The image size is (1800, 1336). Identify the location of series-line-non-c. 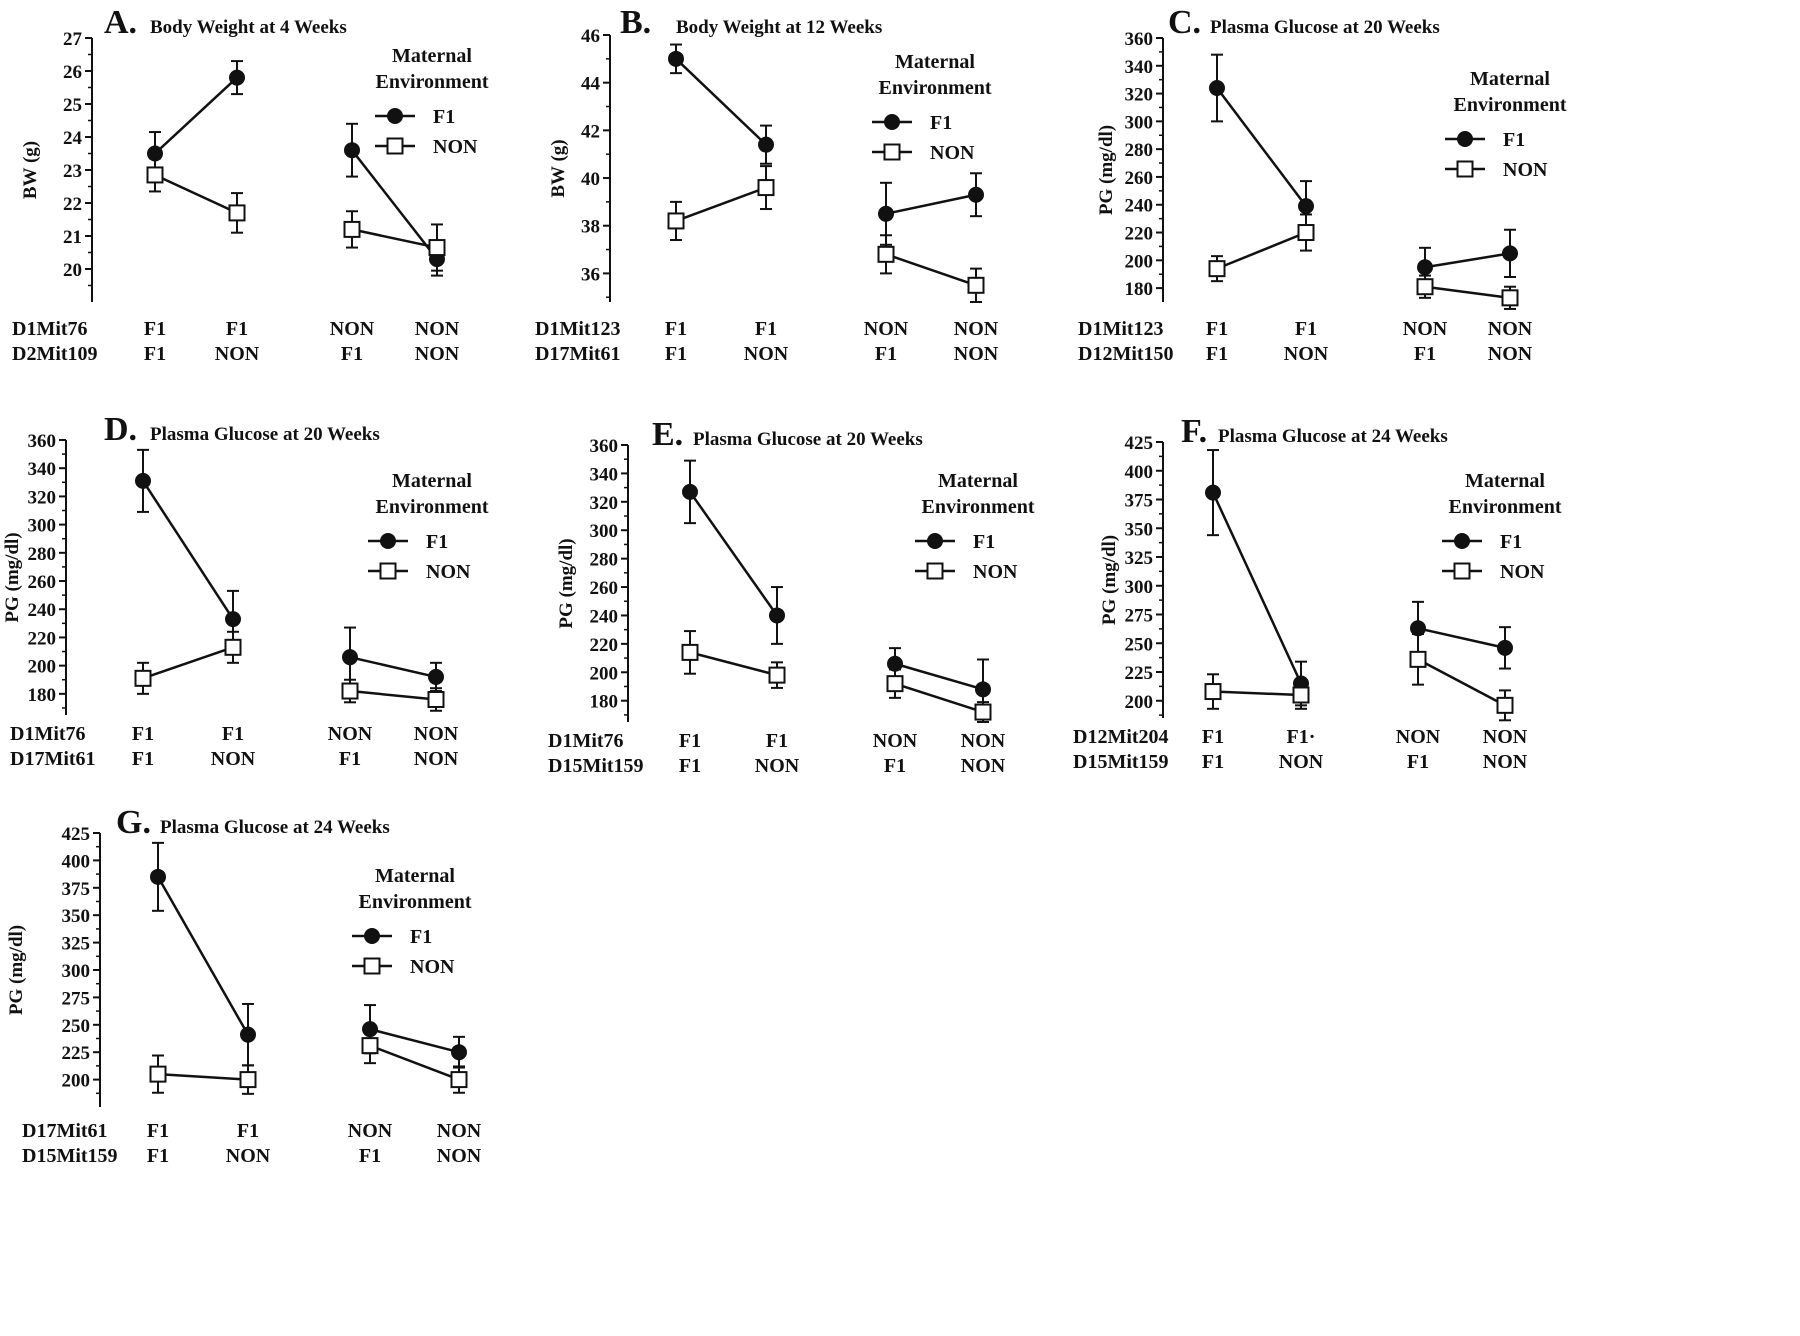
(1467, 292).